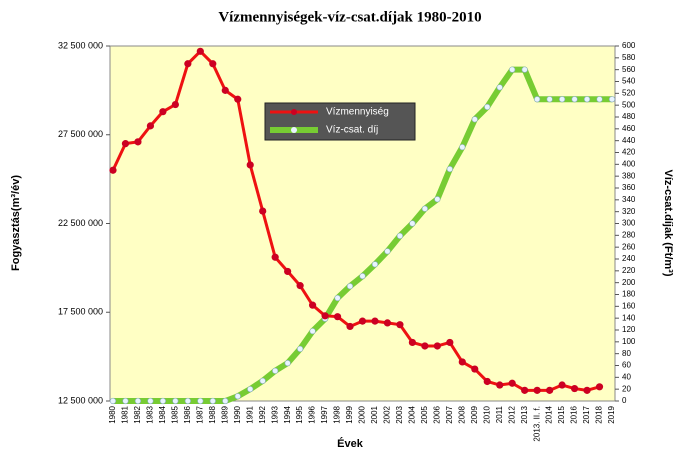 This screenshot has height=452, width=682. I want to click on x-tick-label: 1998, so click(337, 414).